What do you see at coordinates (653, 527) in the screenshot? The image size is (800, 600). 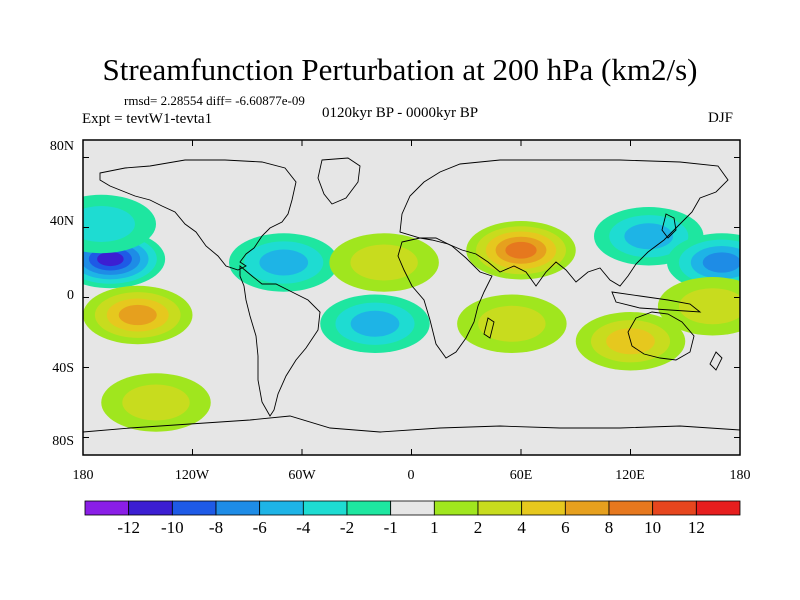 I see `colorbar-label: 10` at bounding box center [653, 527].